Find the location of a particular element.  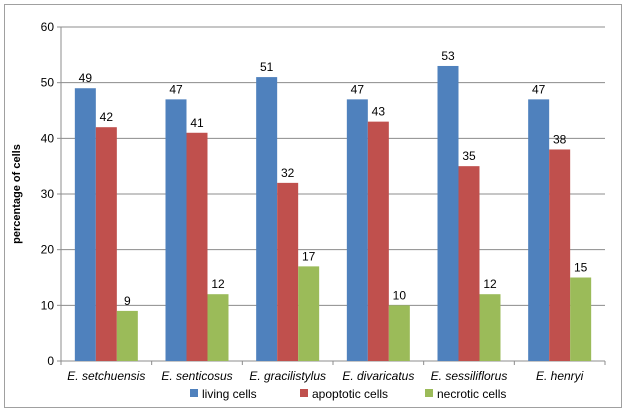

x-category-label: E. gracilistylus is located at coordinates (287, 376).